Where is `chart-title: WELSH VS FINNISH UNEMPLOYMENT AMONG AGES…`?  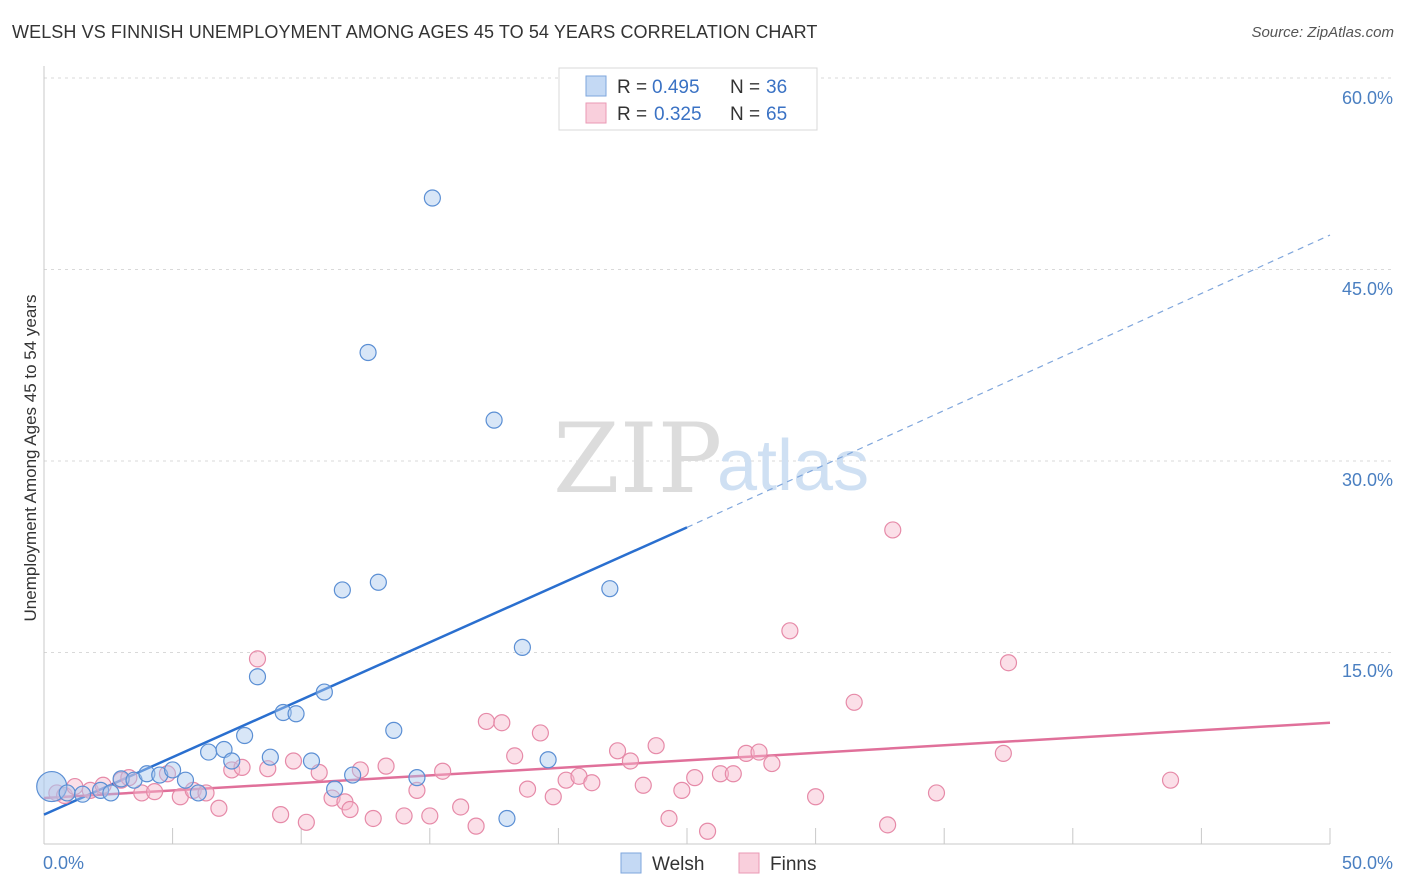 chart-title: WELSH VS FINNISH UNEMPLOYMENT AMONG AGES… is located at coordinates (415, 32).